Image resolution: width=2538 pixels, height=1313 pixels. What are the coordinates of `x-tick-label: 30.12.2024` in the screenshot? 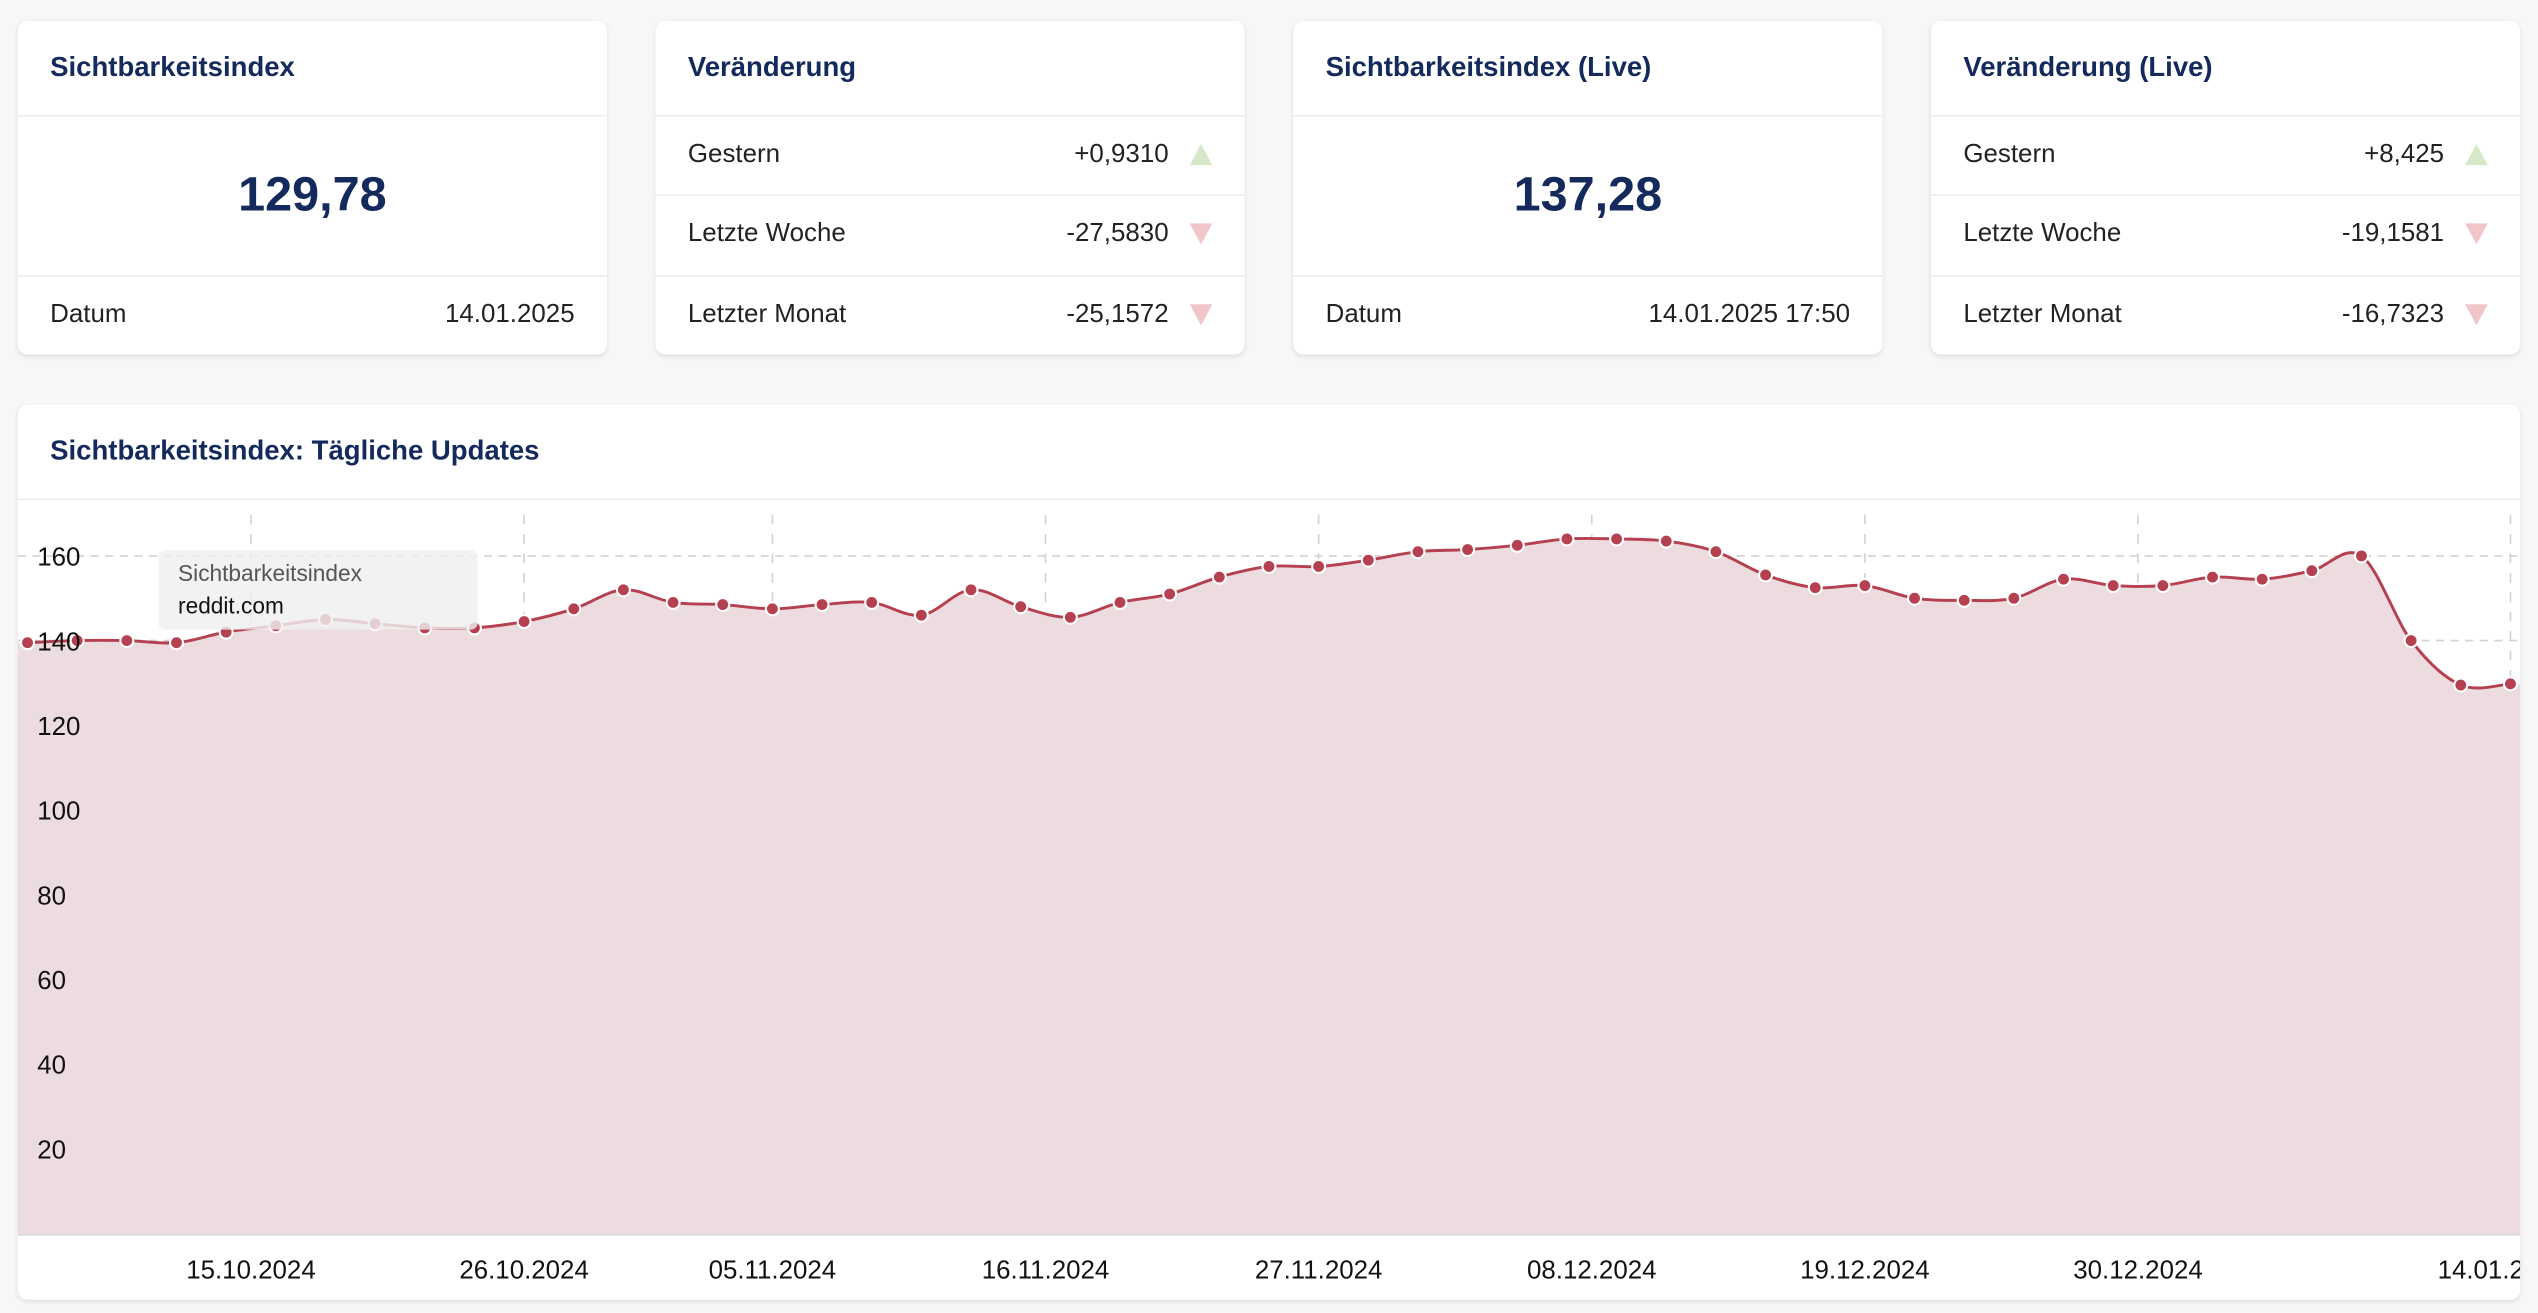 It's located at (2138, 1271).